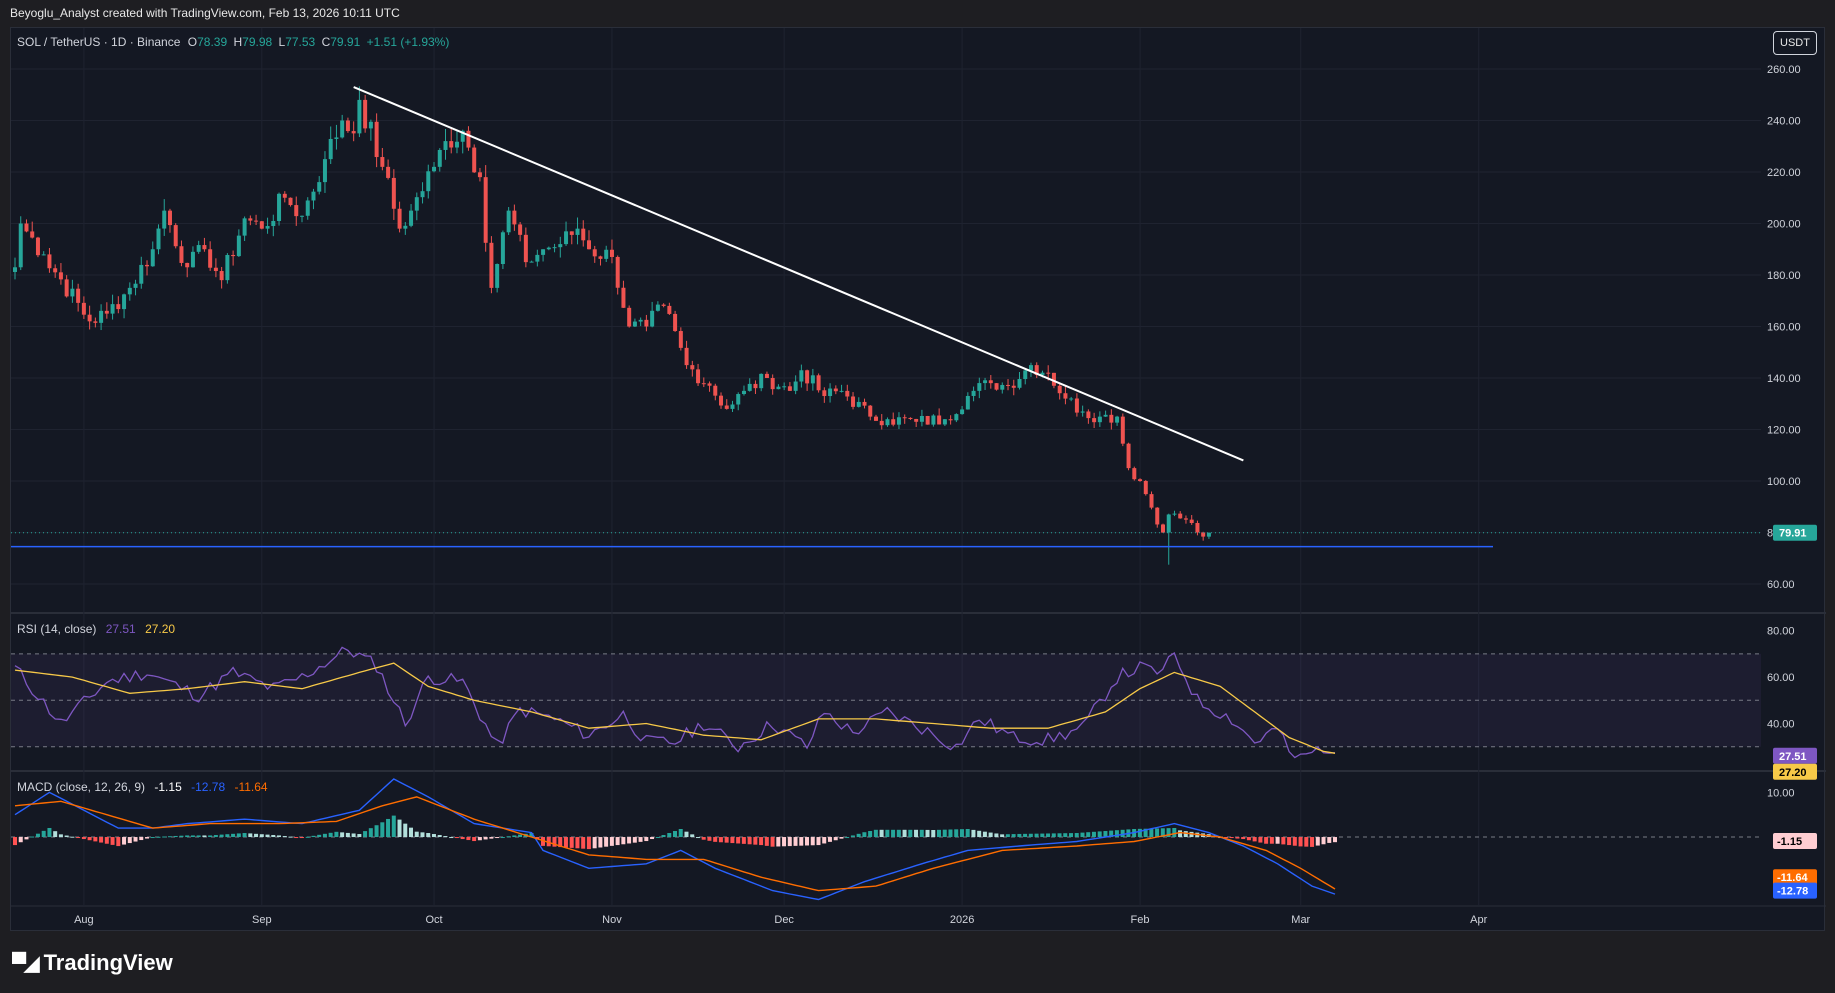 Image resolution: width=1835 pixels, height=993 pixels. Describe the element at coordinates (1795, 532) in the screenshot. I see `price-tag-bg` at that location.